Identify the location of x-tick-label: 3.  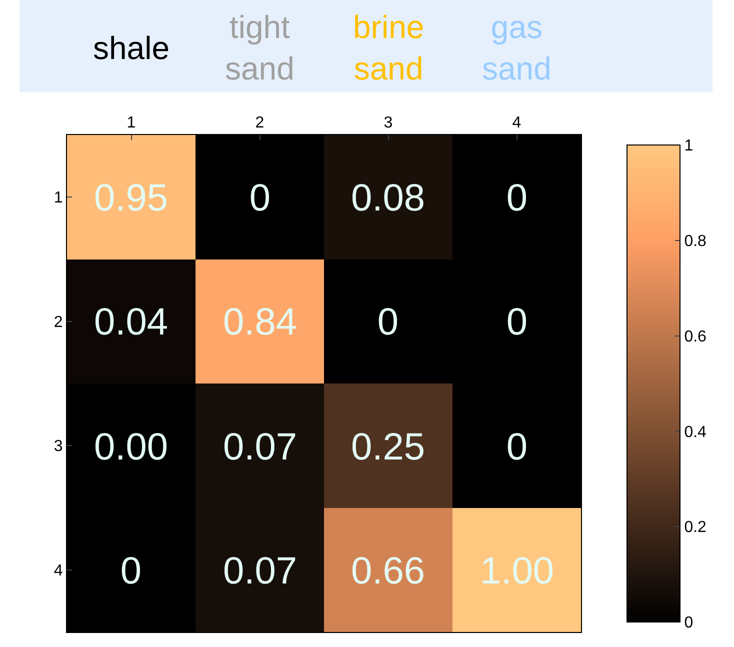
(388, 123).